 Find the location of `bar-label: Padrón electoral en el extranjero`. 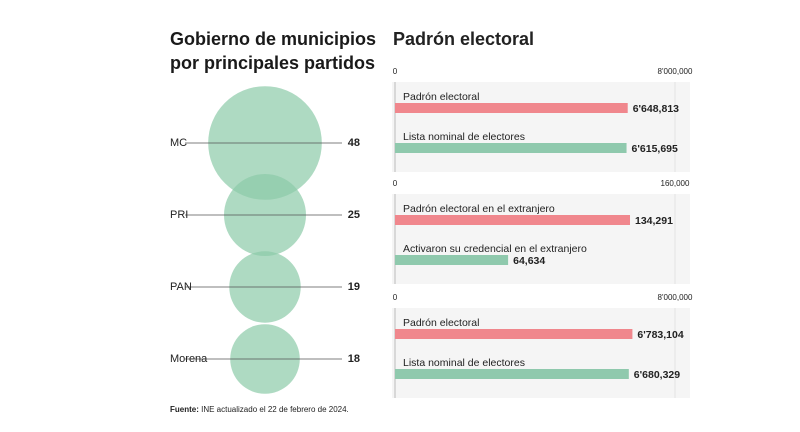

bar-label: Padrón electoral en el extranjero is located at coordinates (479, 209).